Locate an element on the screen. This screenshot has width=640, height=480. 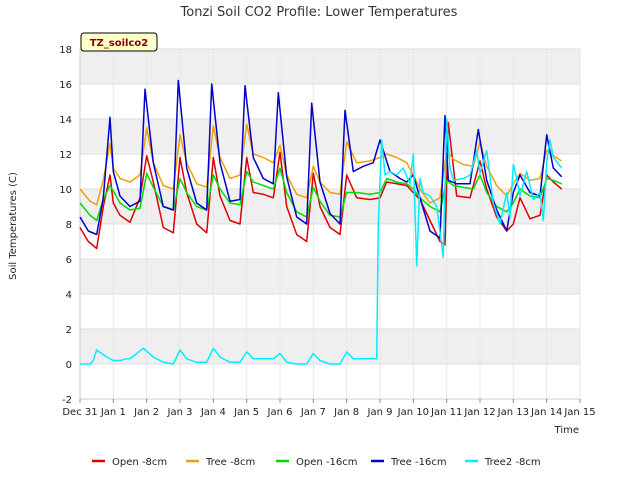
x-tick-label: Jan 15 is located at coordinates (579, 412).